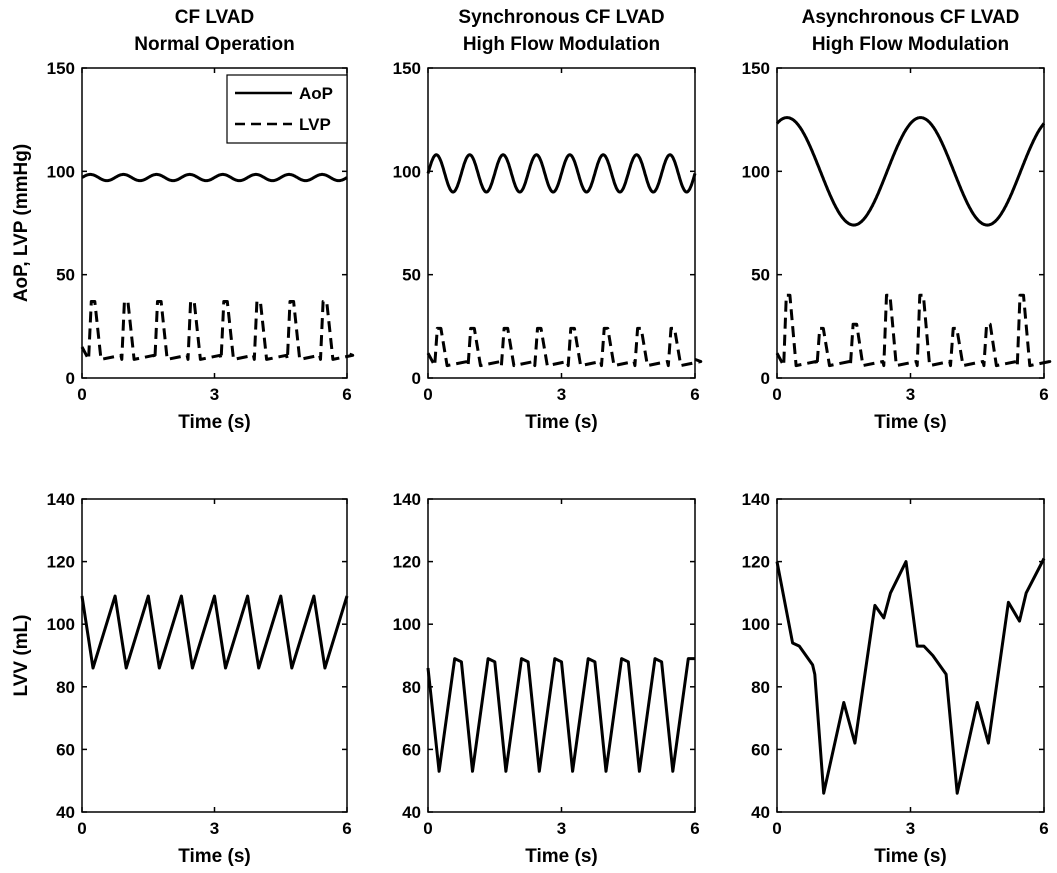 This screenshot has height=873, width=1057. What do you see at coordinates (315, 124) in the screenshot?
I see `legend-label-lvp: LVP` at bounding box center [315, 124].